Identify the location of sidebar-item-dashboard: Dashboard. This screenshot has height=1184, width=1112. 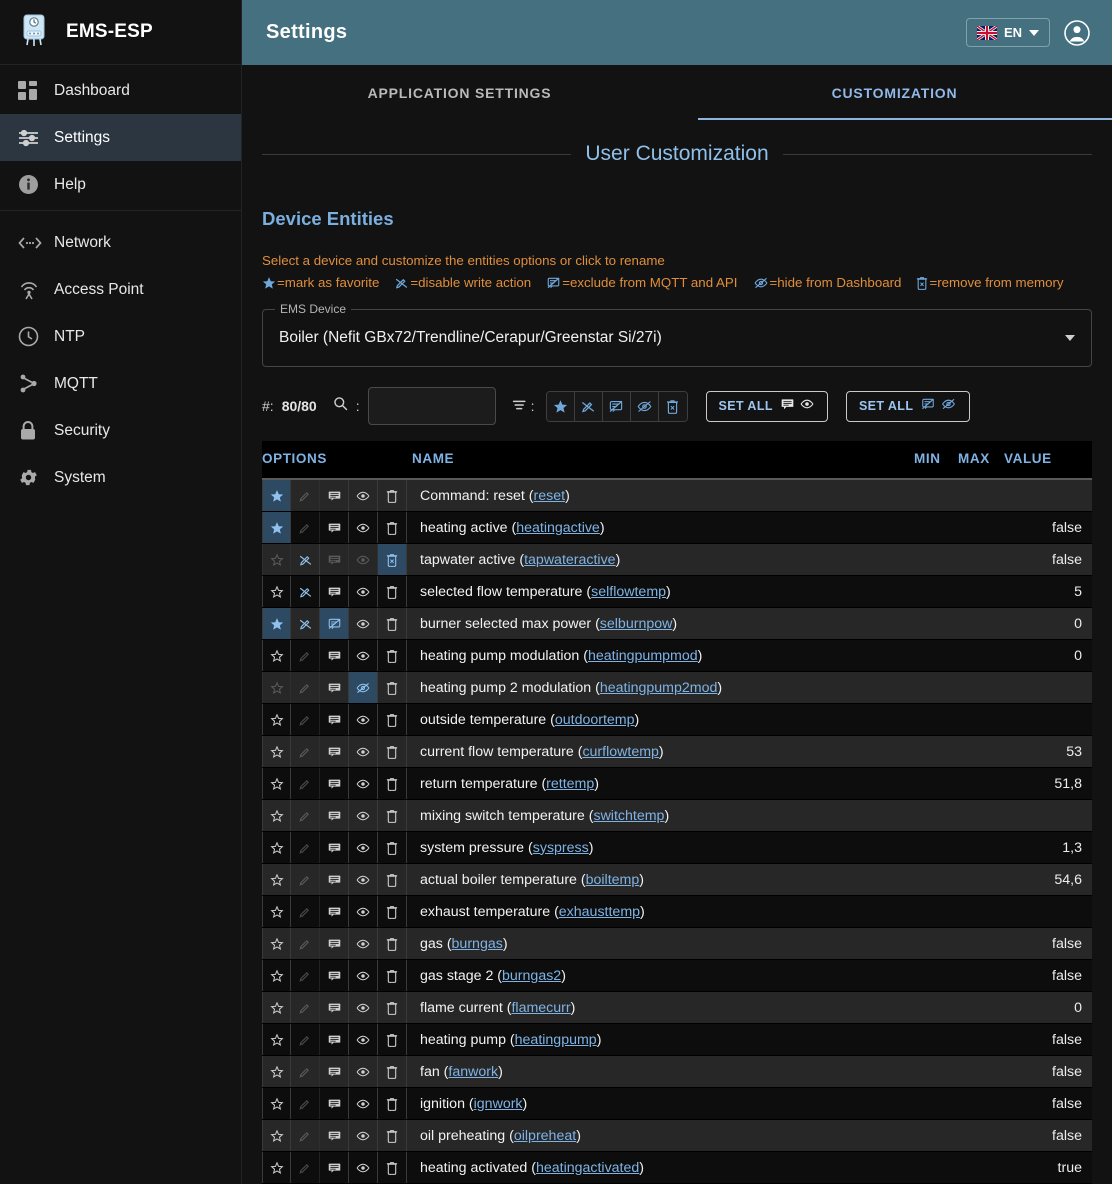
(120, 90).